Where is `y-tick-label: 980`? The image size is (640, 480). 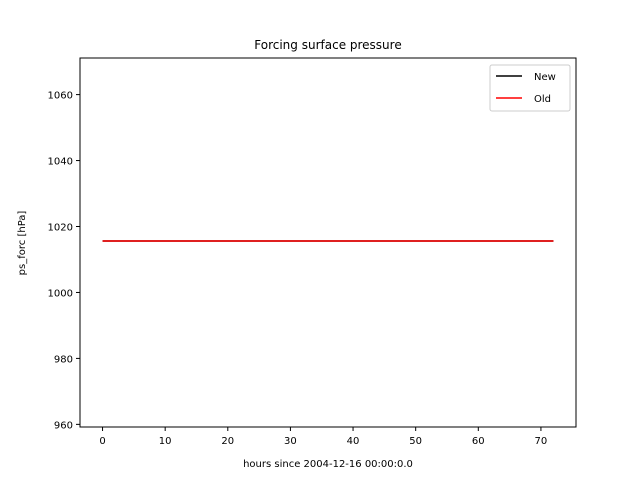 y-tick-label: 980 is located at coordinates (63, 359).